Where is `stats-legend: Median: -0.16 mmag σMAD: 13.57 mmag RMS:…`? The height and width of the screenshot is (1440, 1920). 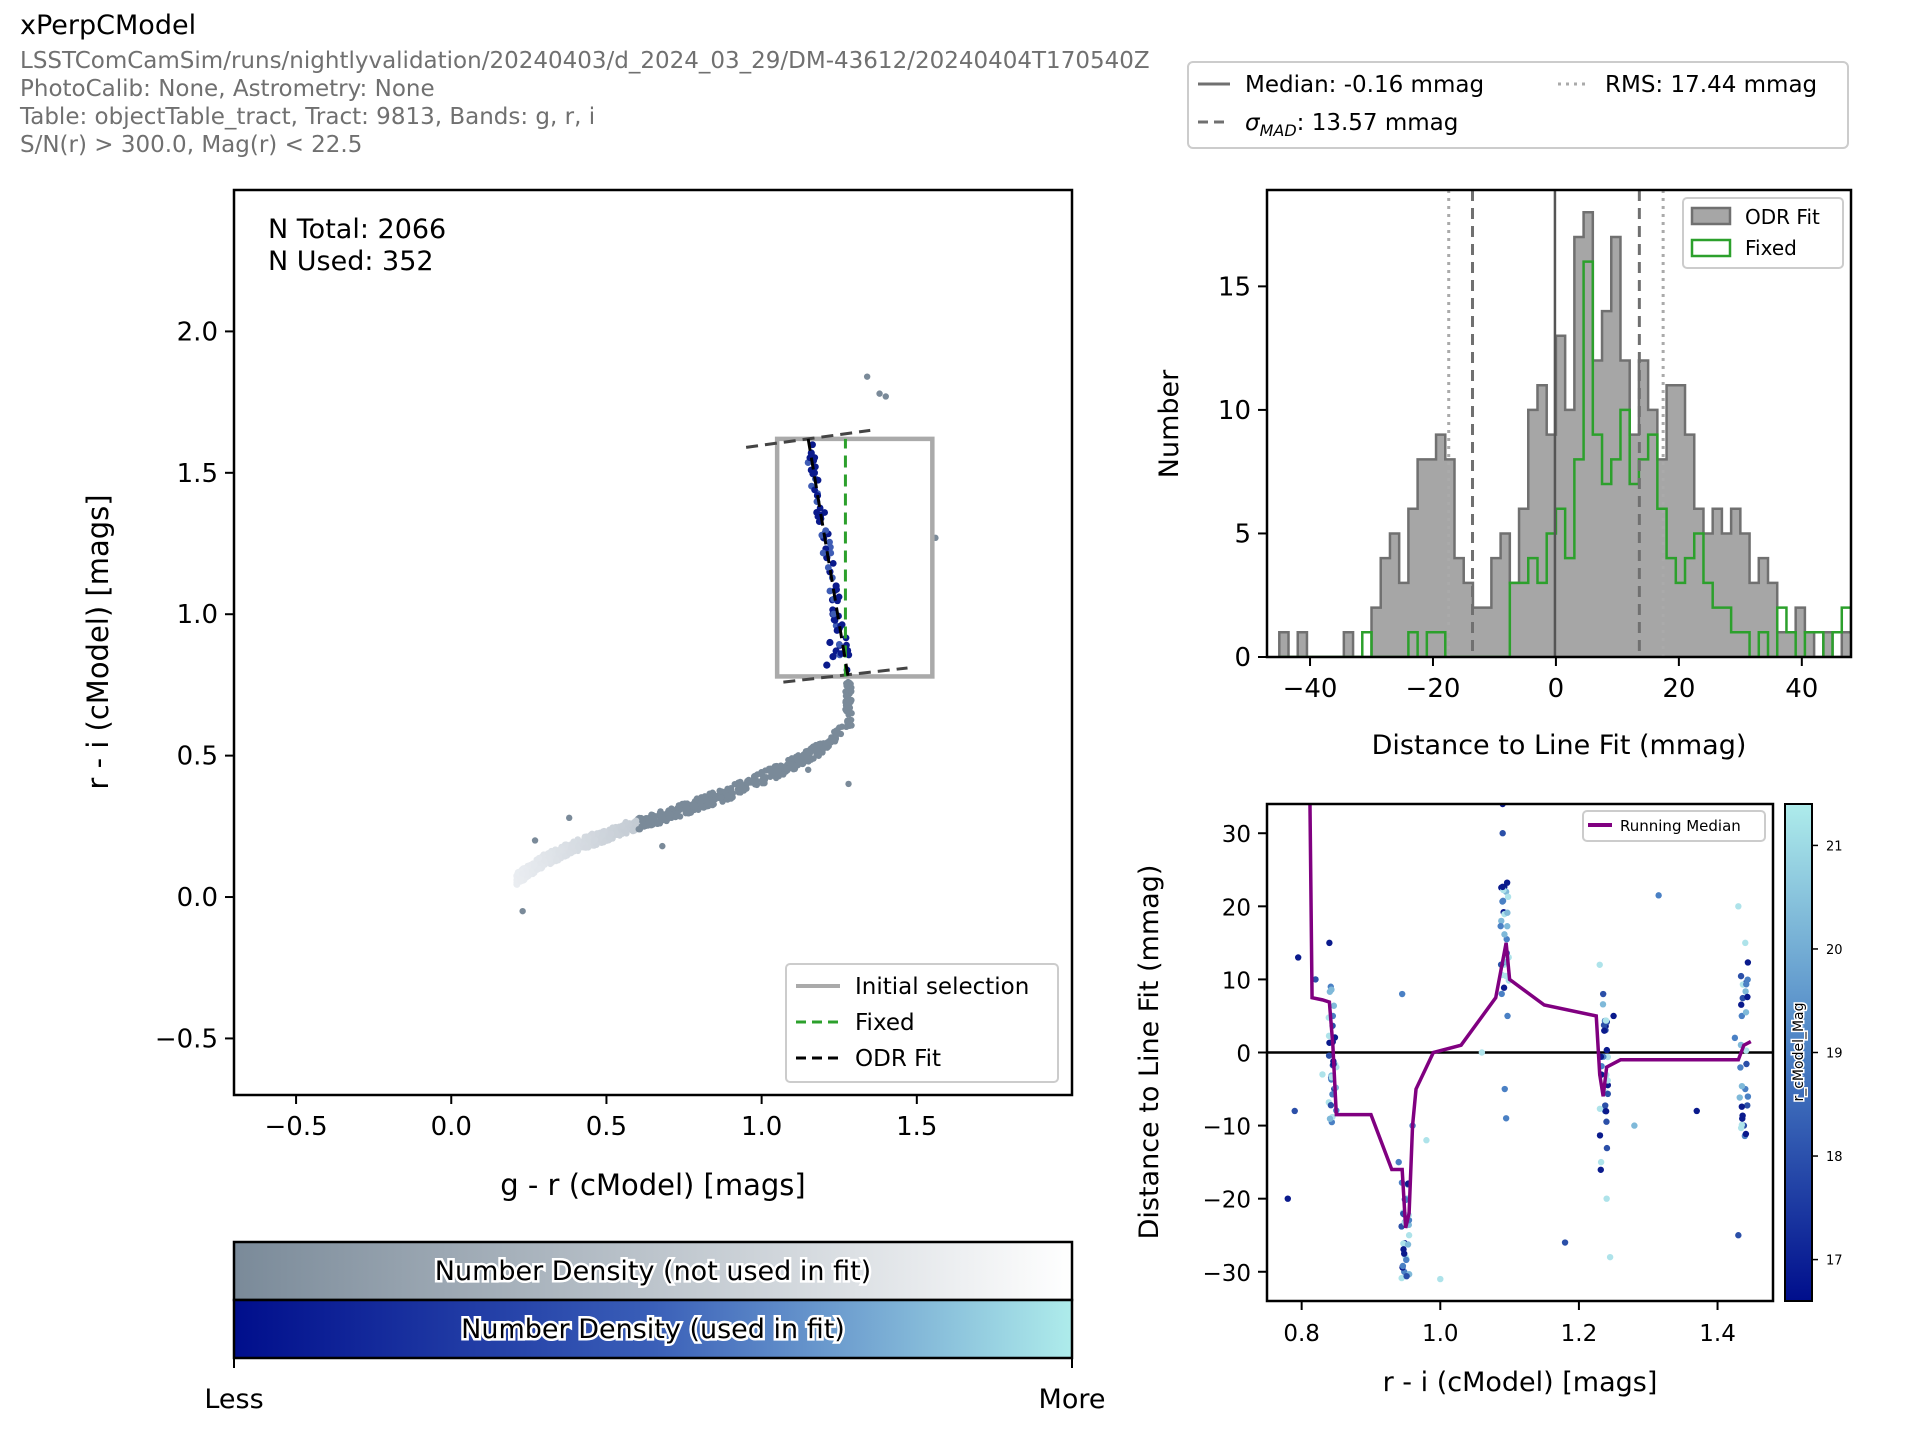 stats-legend: Median: -0.16 mmag σMAD: 13.57 mmag RMS:… is located at coordinates (1518, 105).